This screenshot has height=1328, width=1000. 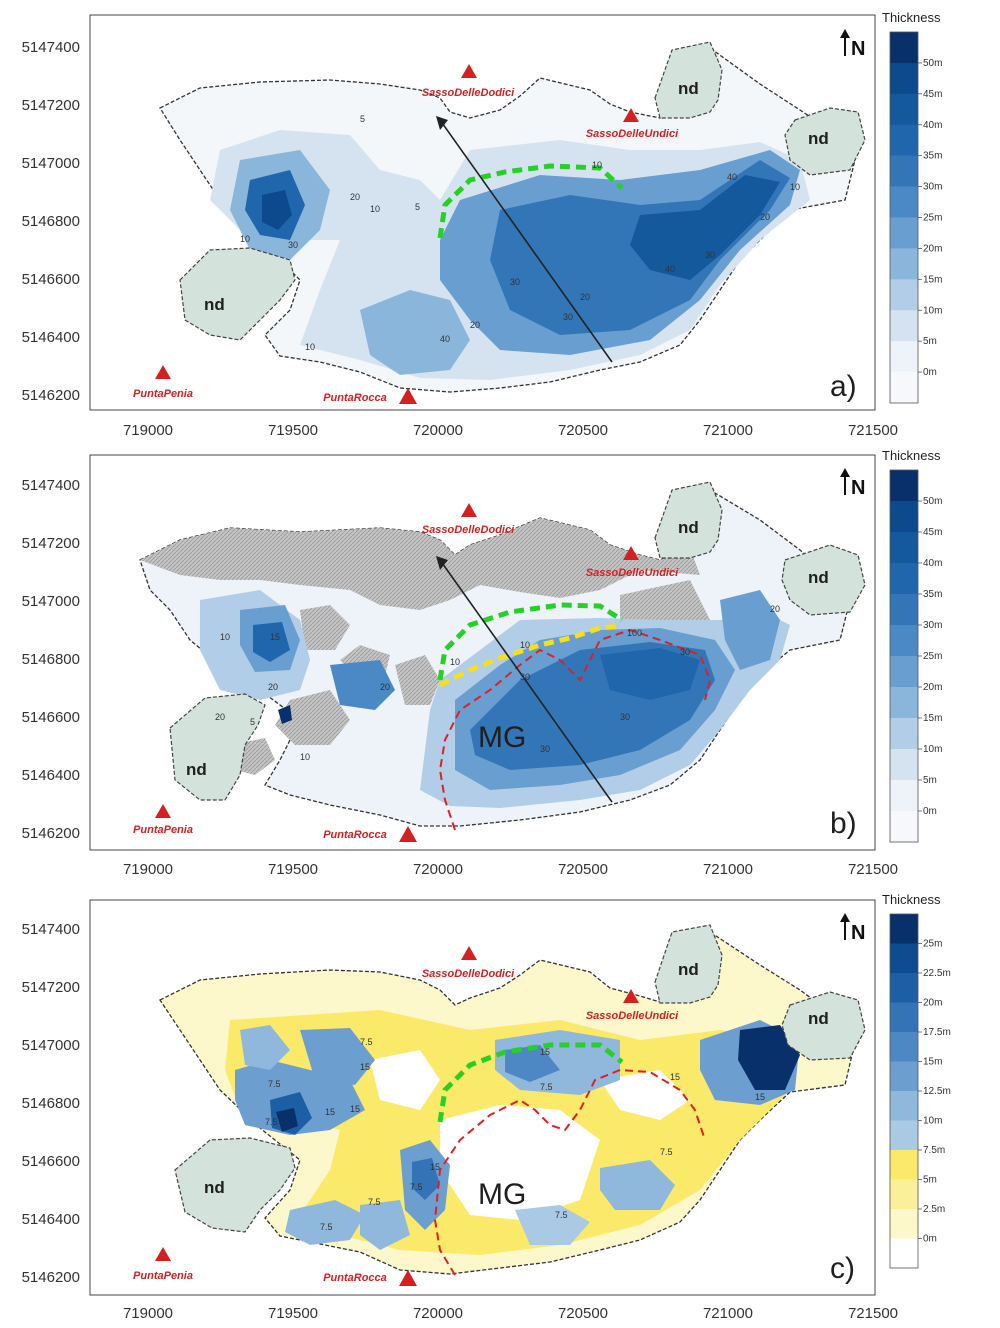 What do you see at coordinates (934, 1209) in the screenshot?
I see `legend-label: 2.5m` at bounding box center [934, 1209].